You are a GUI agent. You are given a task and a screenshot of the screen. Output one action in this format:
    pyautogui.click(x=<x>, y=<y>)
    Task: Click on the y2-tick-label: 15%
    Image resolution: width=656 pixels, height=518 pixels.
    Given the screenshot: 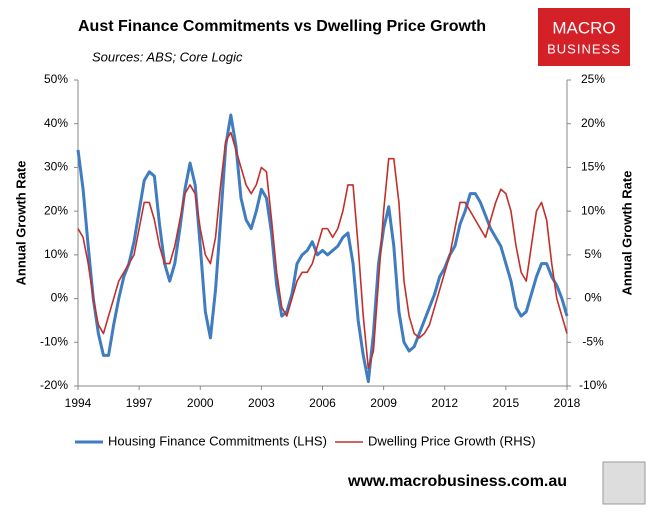 What is the action you would take?
    pyautogui.click(x=593, y=167)
    